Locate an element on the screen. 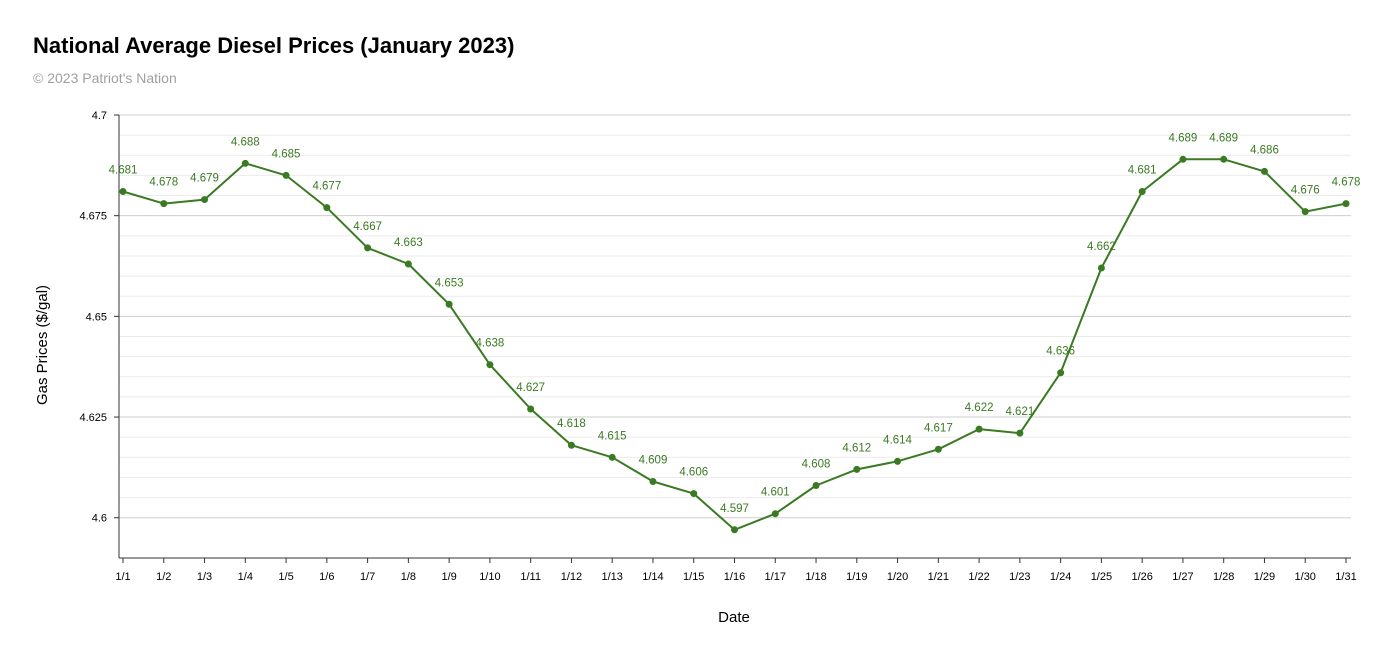 The width and height of the screenshot is (1384, 660). y-tick-label: 4.675 is located at coordinates (93, 217).